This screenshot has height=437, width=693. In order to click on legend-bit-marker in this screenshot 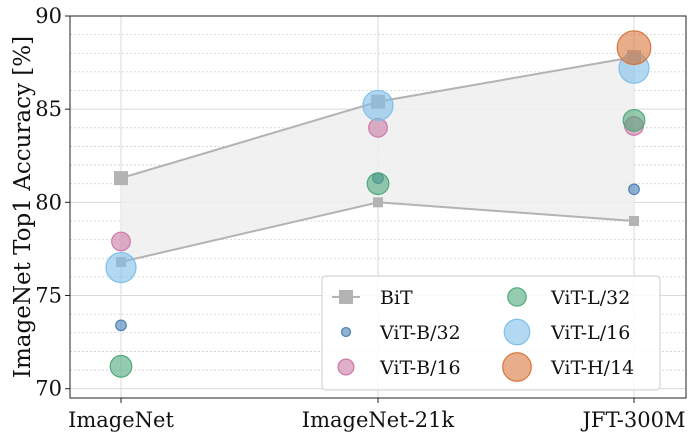, I will do `click(346, 297)`.